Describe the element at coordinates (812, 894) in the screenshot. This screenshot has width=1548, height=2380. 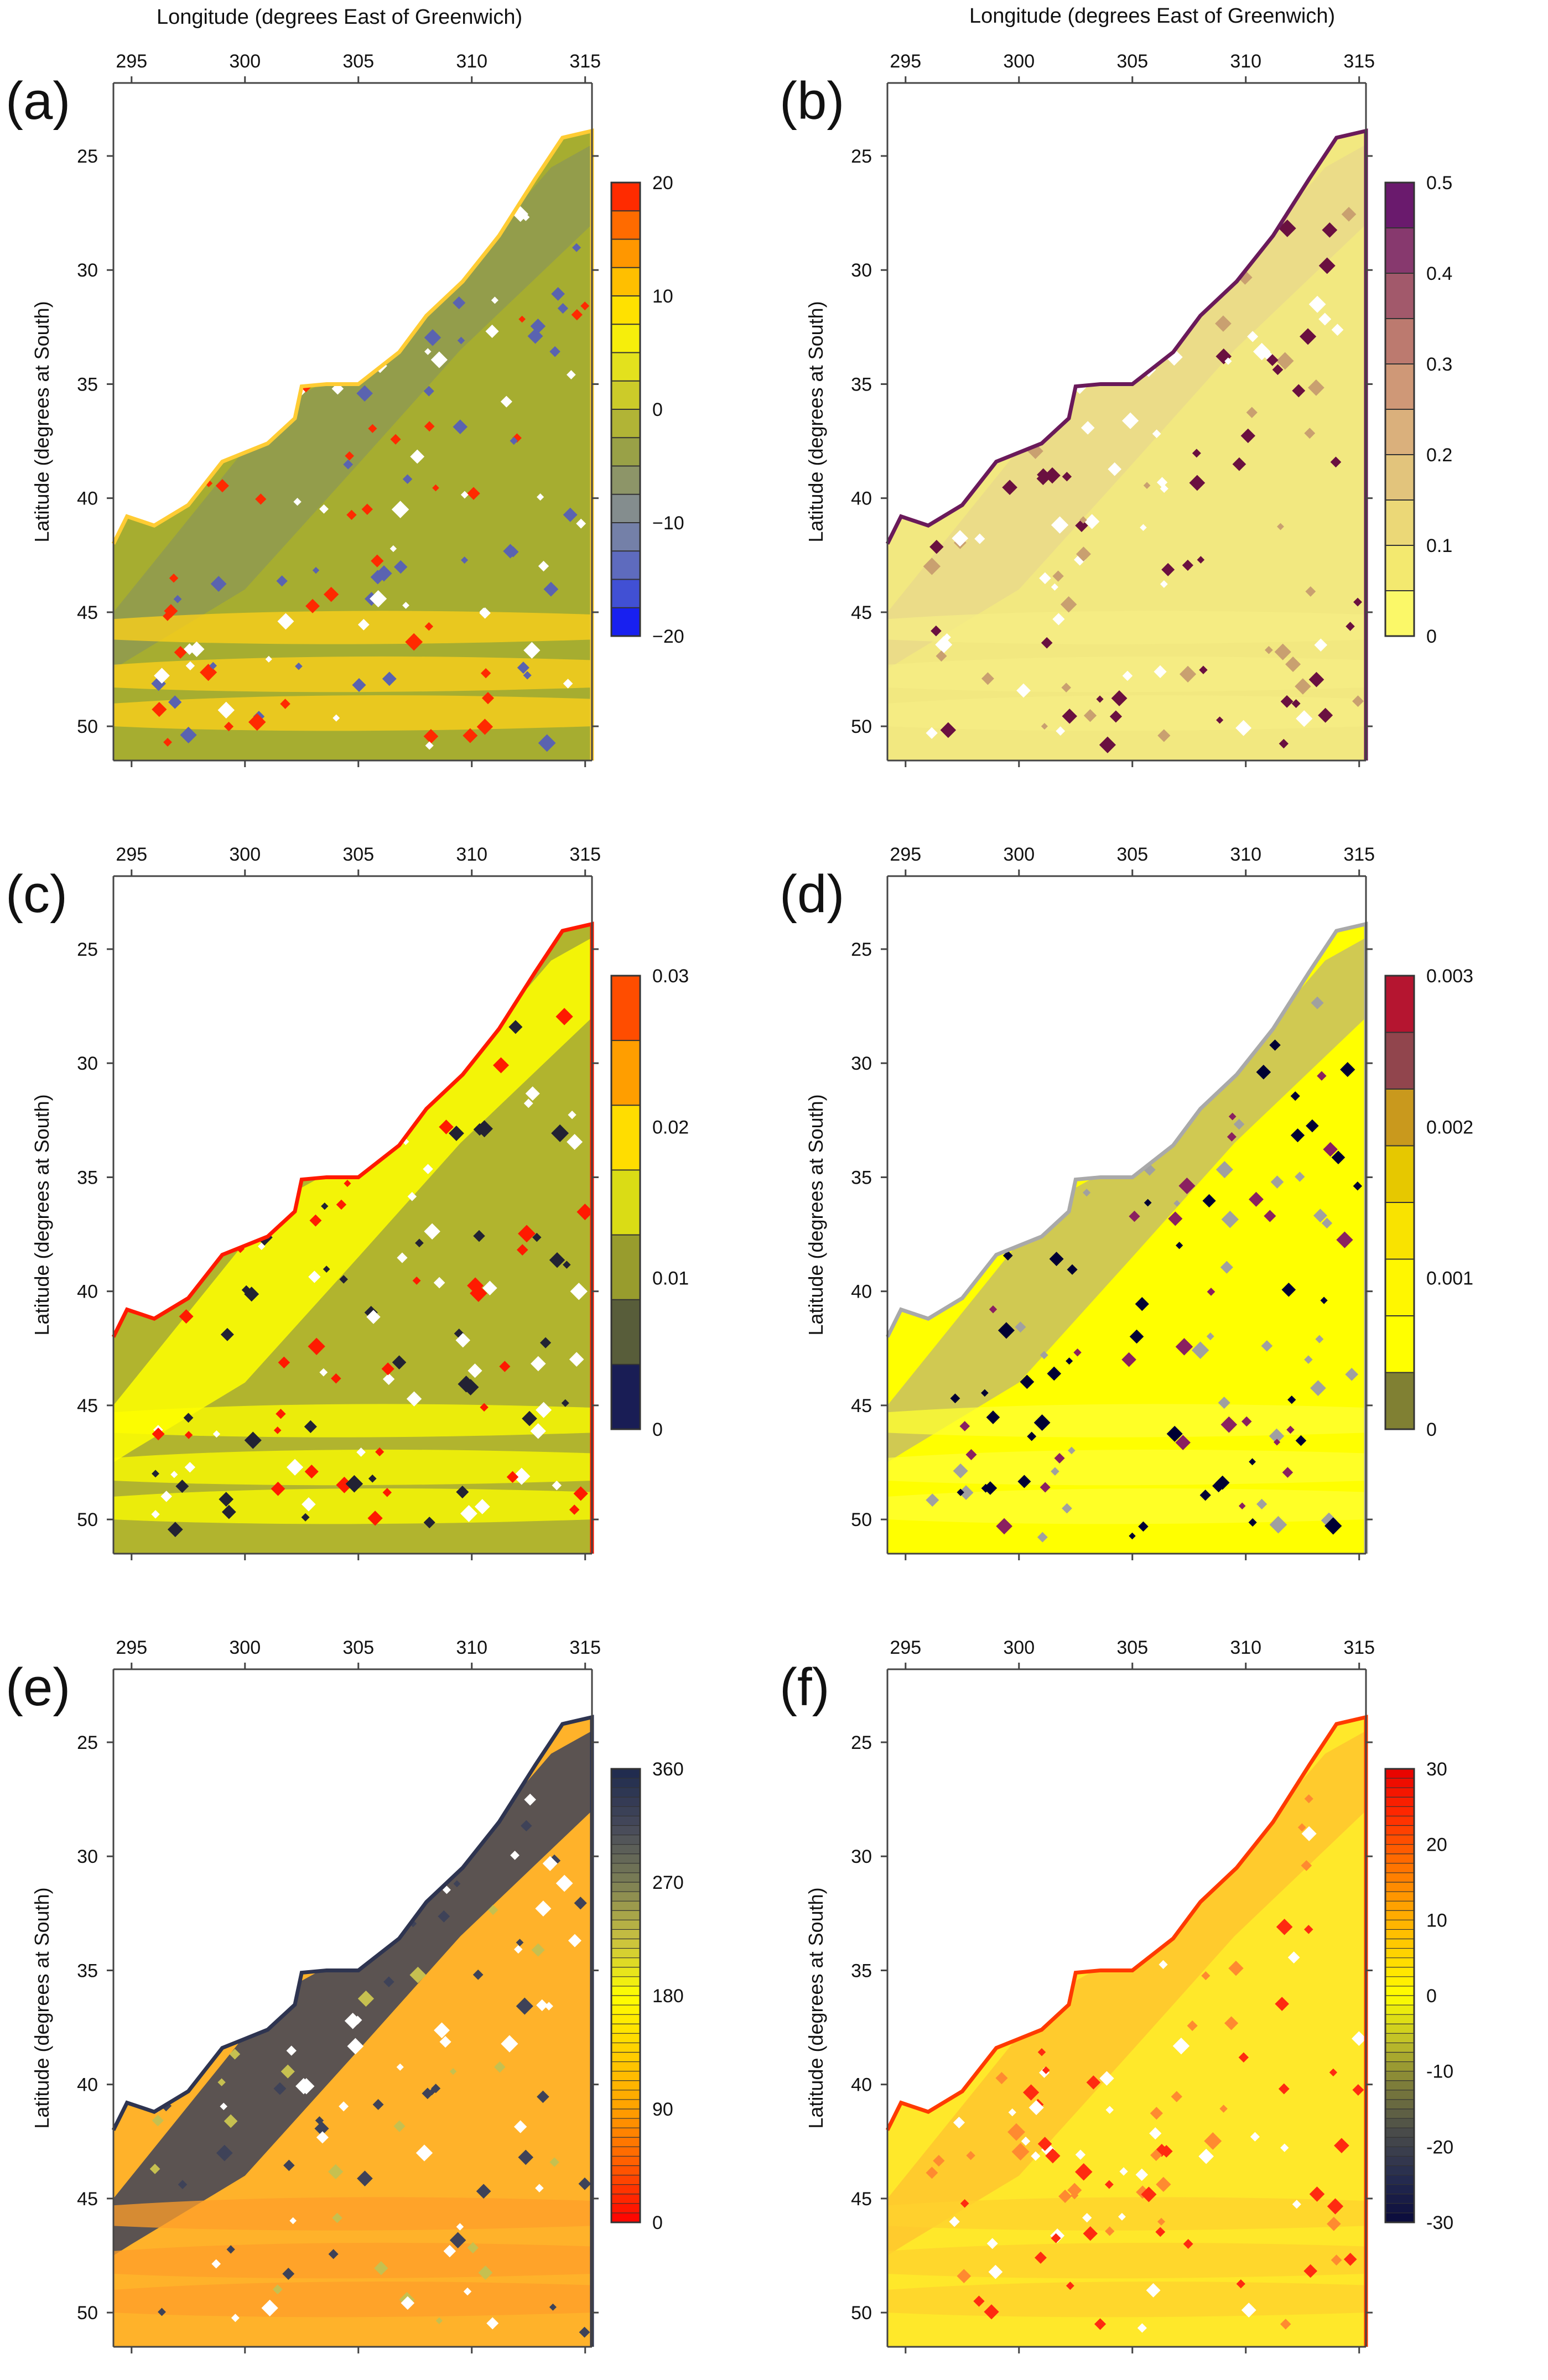
I see `panel-label: (d)` at that location.